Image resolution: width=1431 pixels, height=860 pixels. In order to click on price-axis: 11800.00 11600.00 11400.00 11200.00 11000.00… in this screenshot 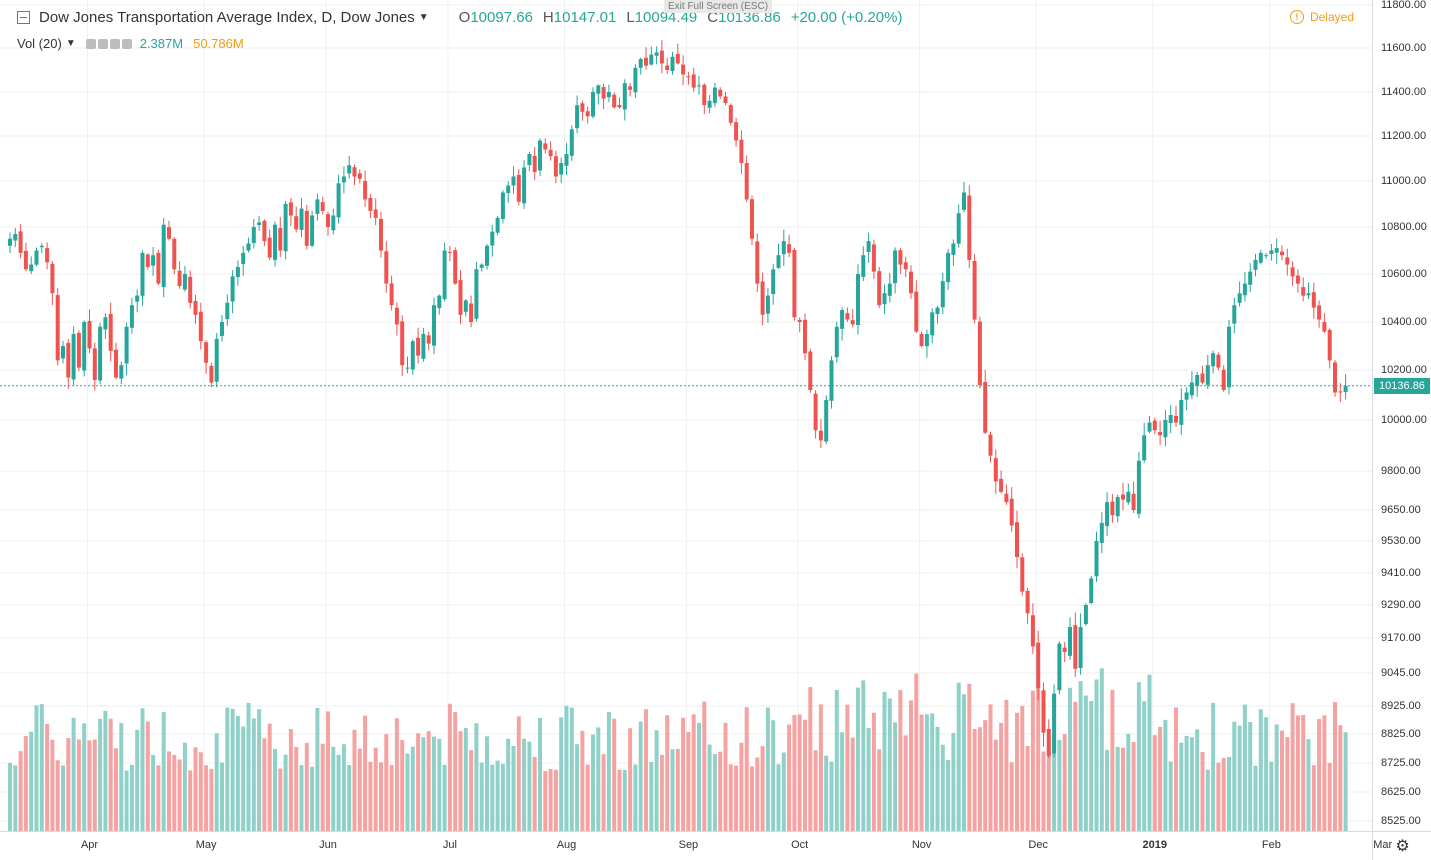, I will do `click(1401, 415)`.